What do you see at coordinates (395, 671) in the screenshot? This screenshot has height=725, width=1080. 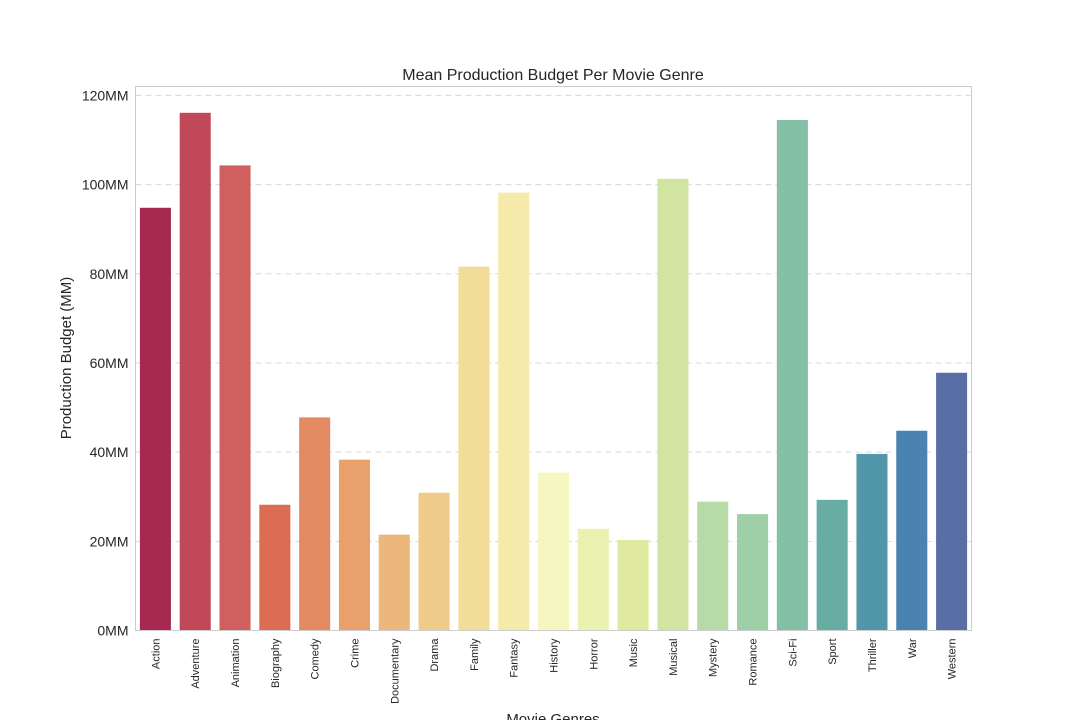 I see `x-tick-label: Documentary` at bounding box center [395, 671].